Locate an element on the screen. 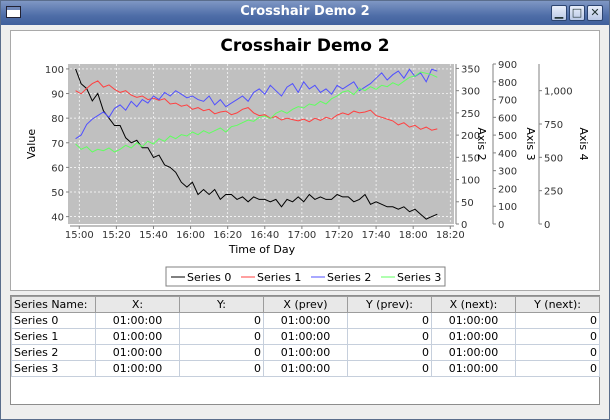 This screenshot has width=610, height=420. table-header-cell: Series Name: is located at coordinates (53, 304).